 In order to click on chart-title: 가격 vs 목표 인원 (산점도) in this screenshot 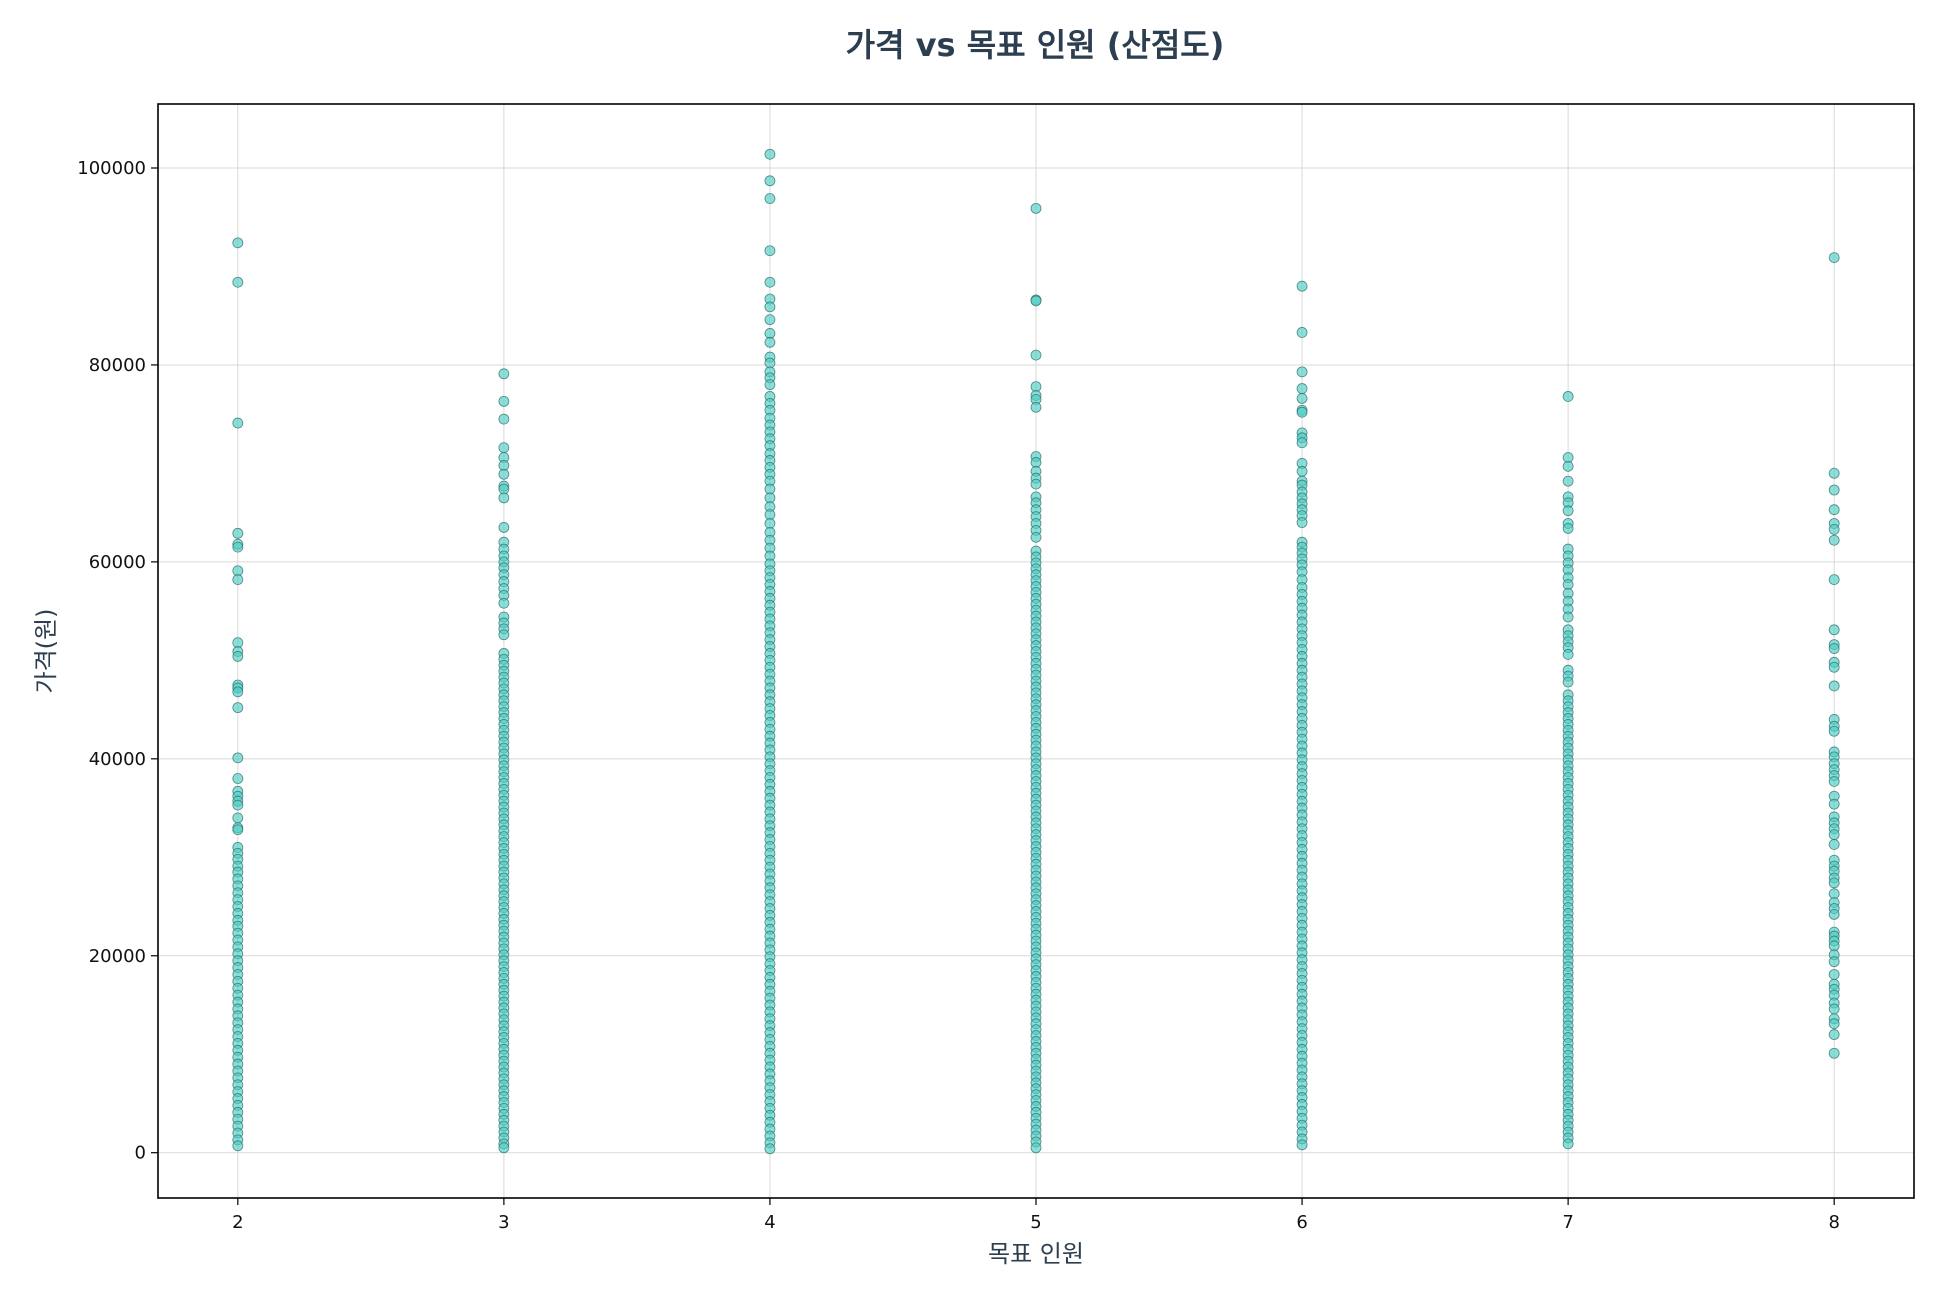, I will do `click(1035, 45)`.